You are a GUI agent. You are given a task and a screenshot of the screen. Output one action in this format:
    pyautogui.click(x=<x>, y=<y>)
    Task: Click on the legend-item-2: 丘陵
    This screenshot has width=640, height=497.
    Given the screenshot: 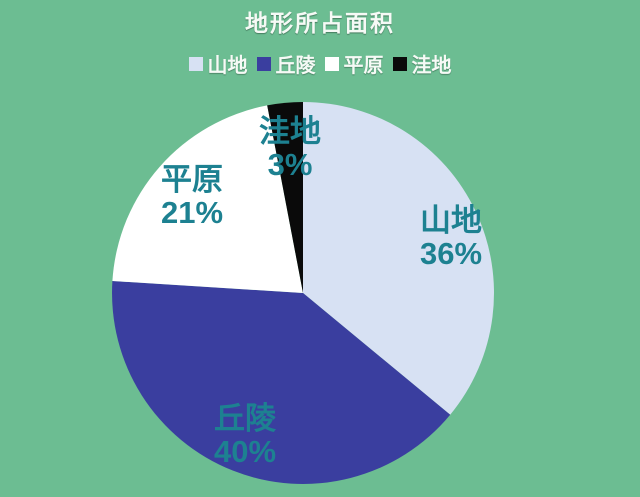 What is the action you would take?
    pyautogui.click(x=286, y=63)
    